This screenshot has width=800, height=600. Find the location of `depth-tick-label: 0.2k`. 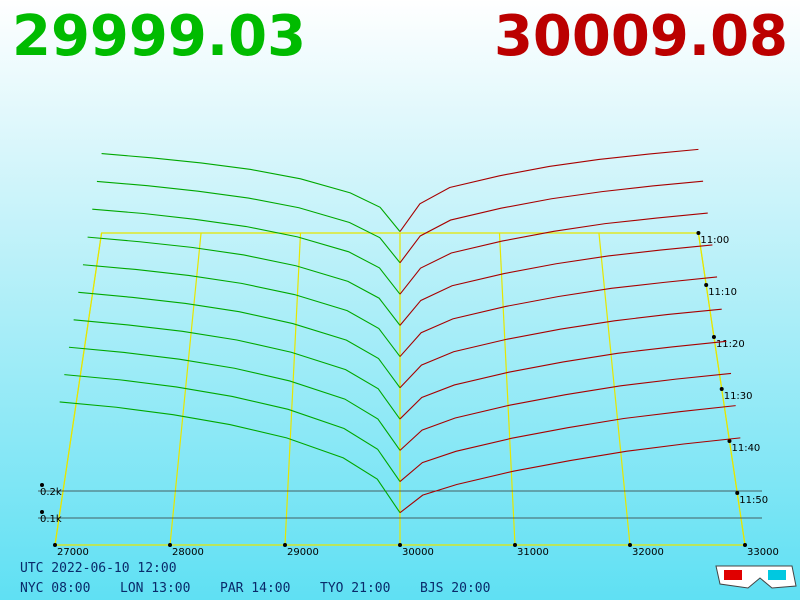

depth-tick-label: 0.2k is located at coordinates (51, 492).